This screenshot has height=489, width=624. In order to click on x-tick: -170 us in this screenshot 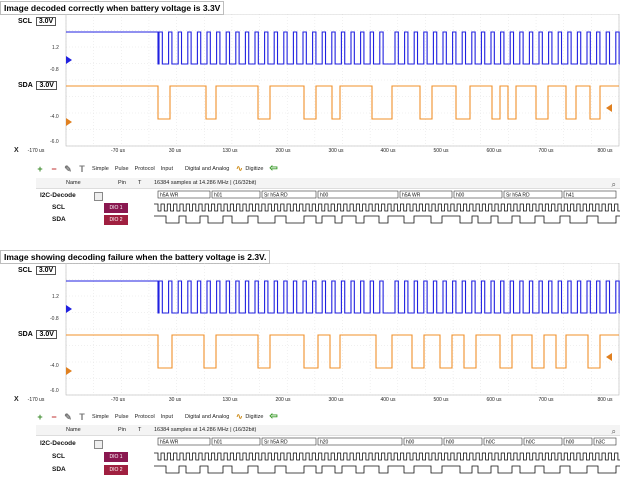, I will do `click(36, 151)`.